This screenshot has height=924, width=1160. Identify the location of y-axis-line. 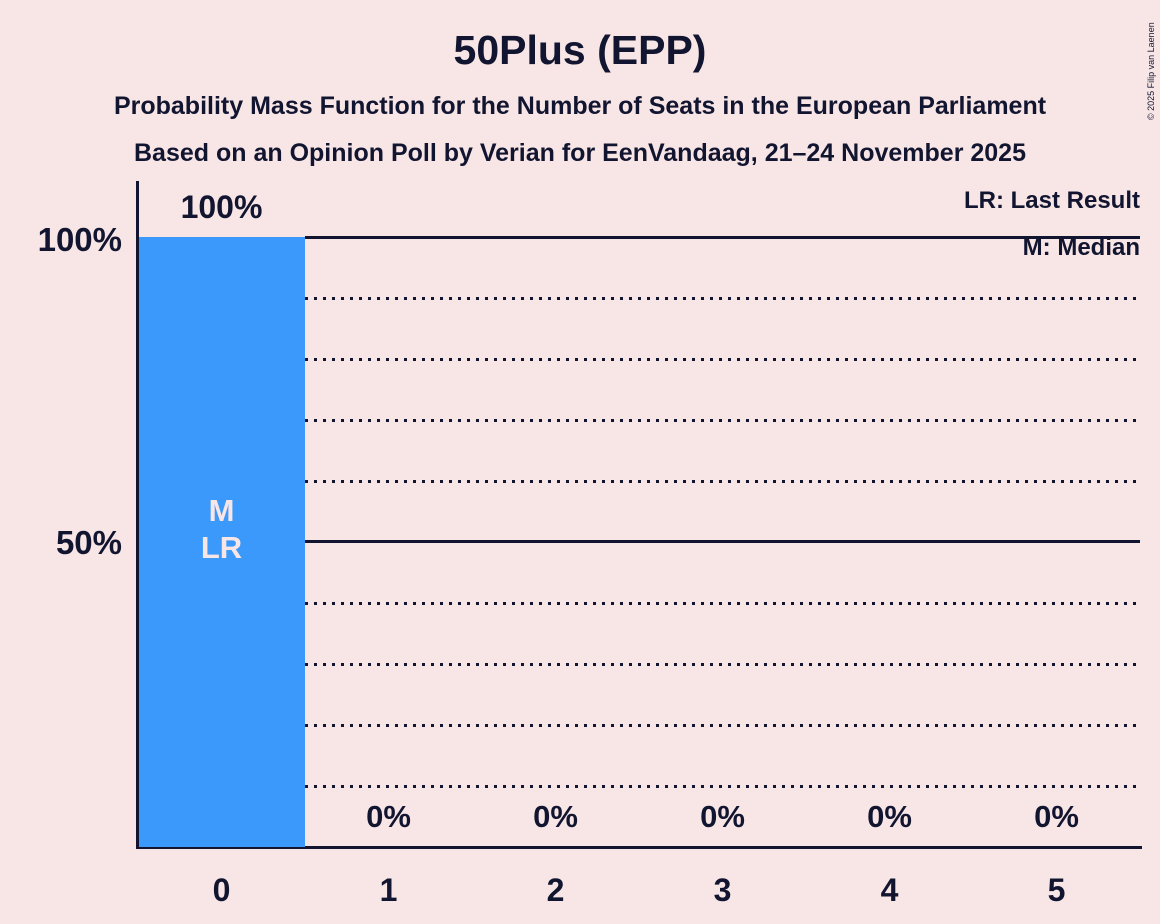
(137, 515).